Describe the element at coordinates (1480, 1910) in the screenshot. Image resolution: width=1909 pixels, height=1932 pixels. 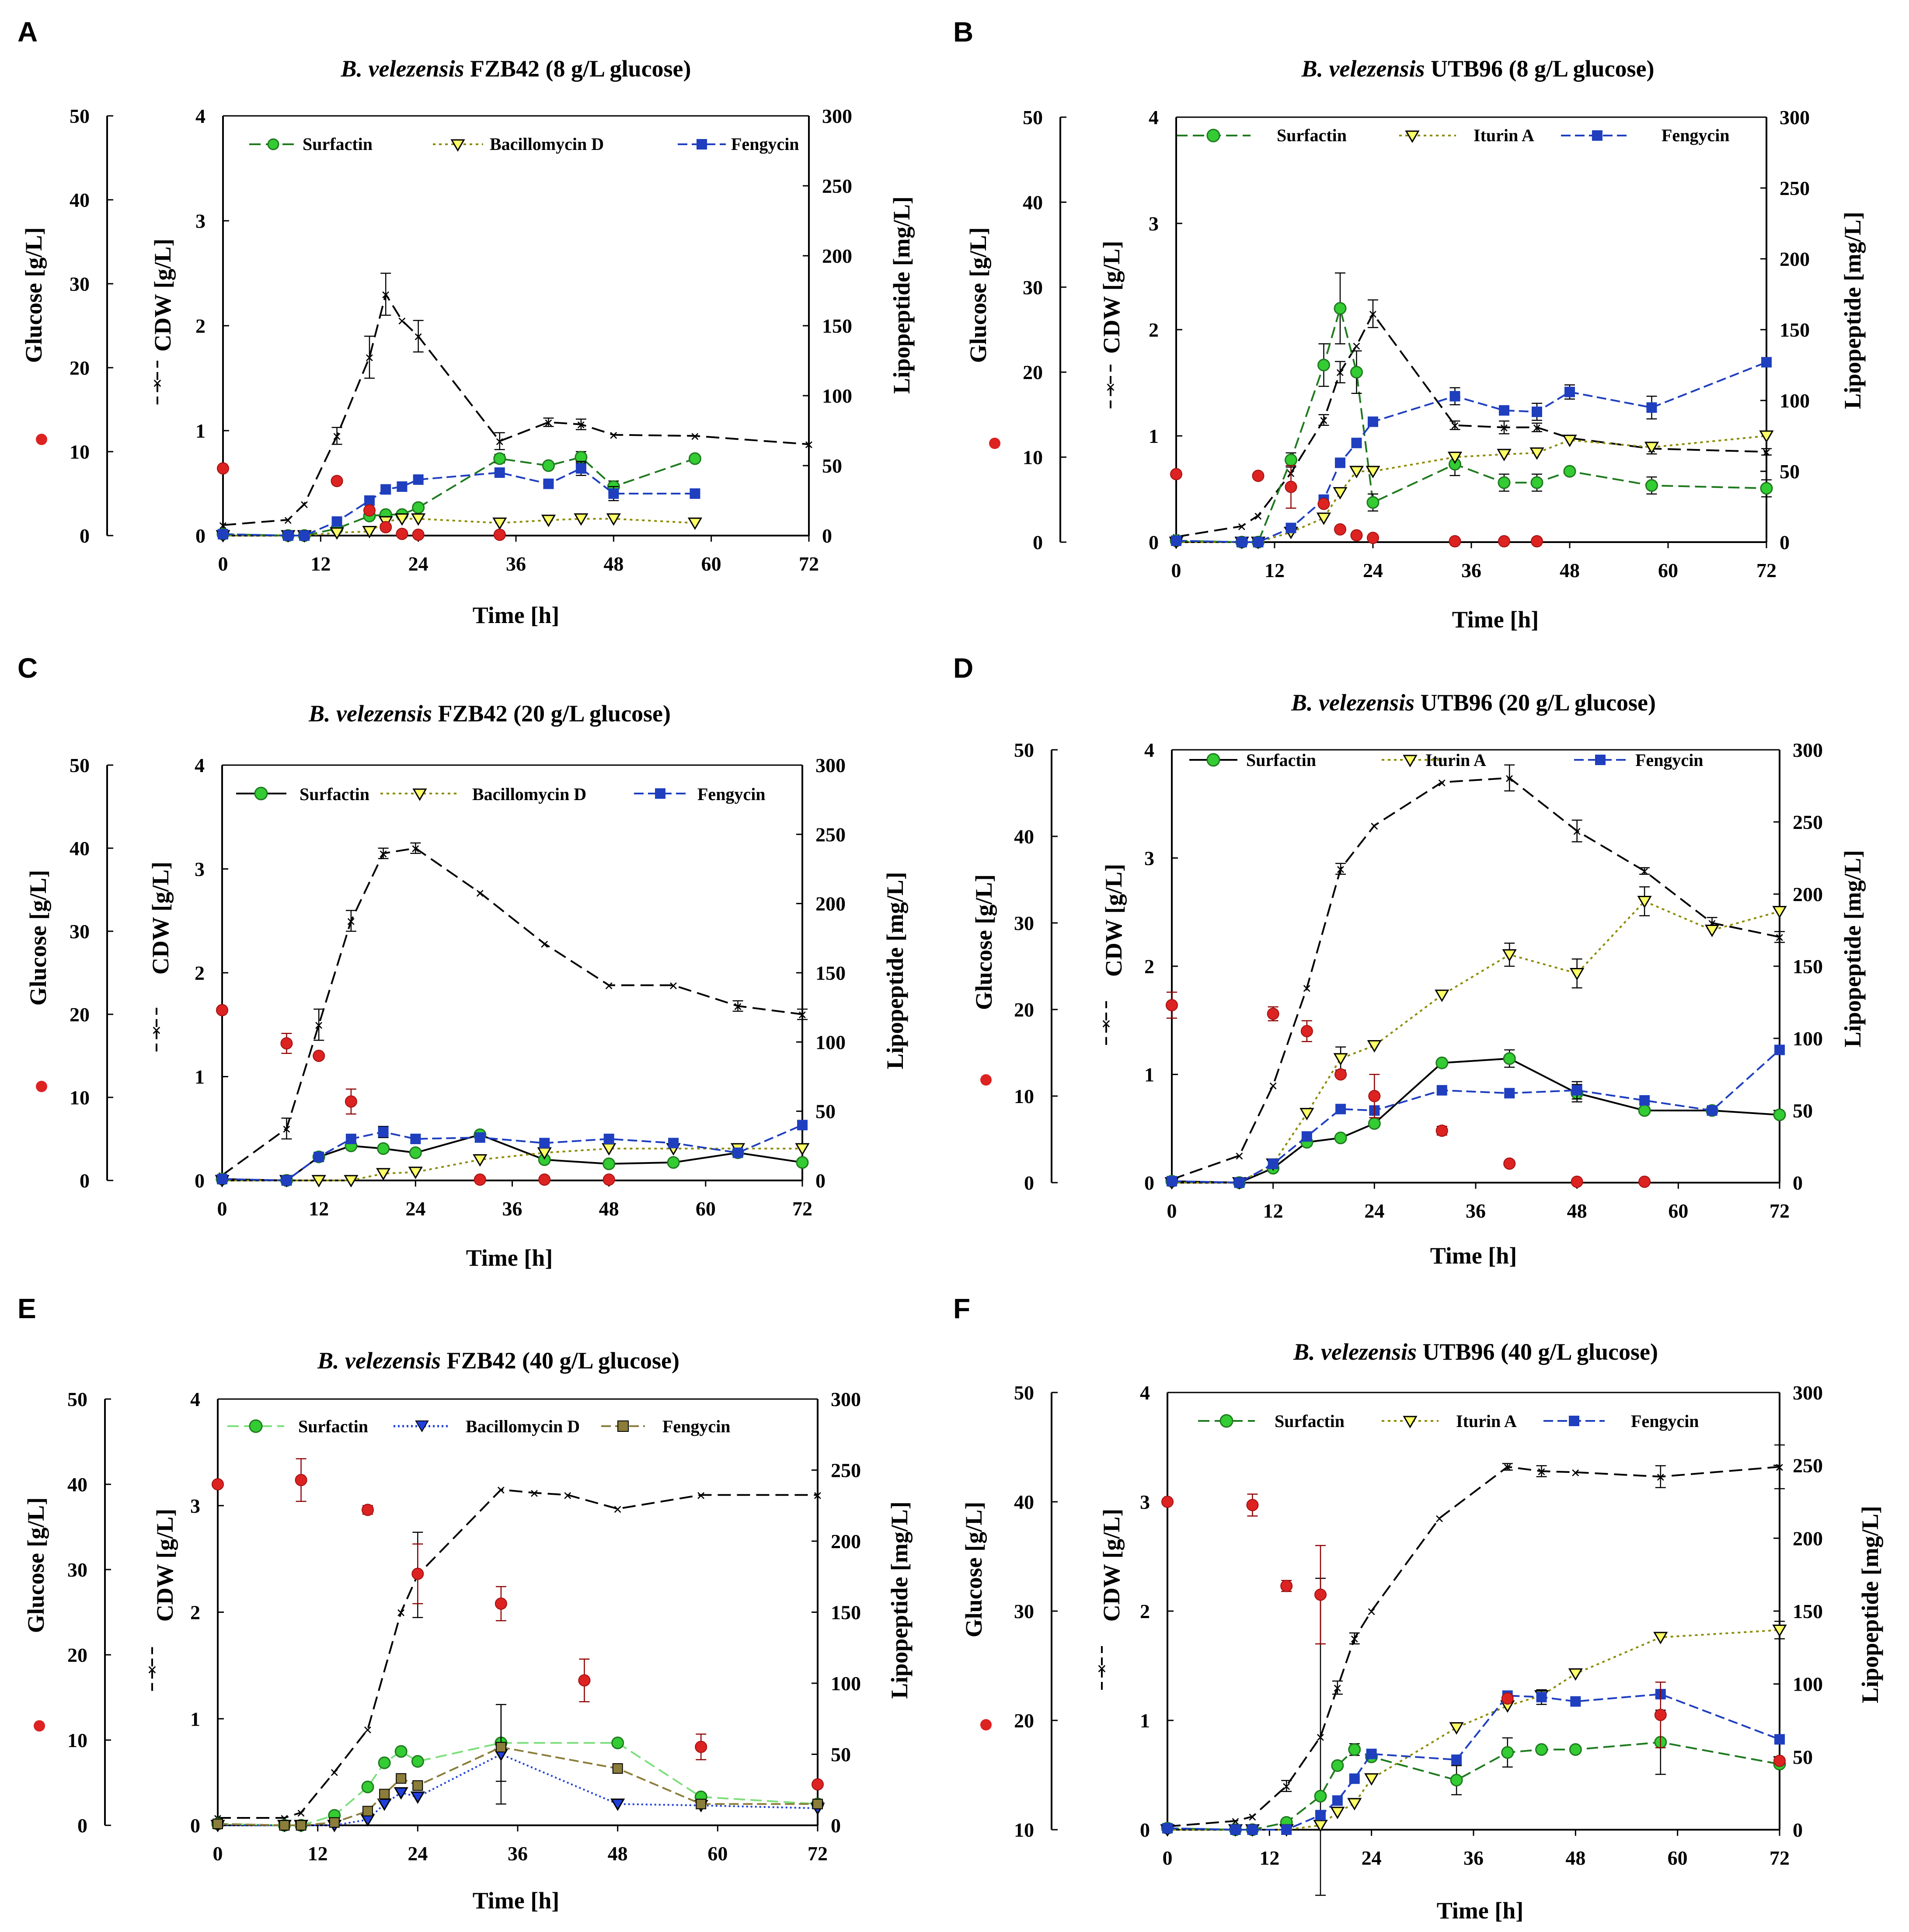
I see `time-axis-label: Time [h]` at that location.